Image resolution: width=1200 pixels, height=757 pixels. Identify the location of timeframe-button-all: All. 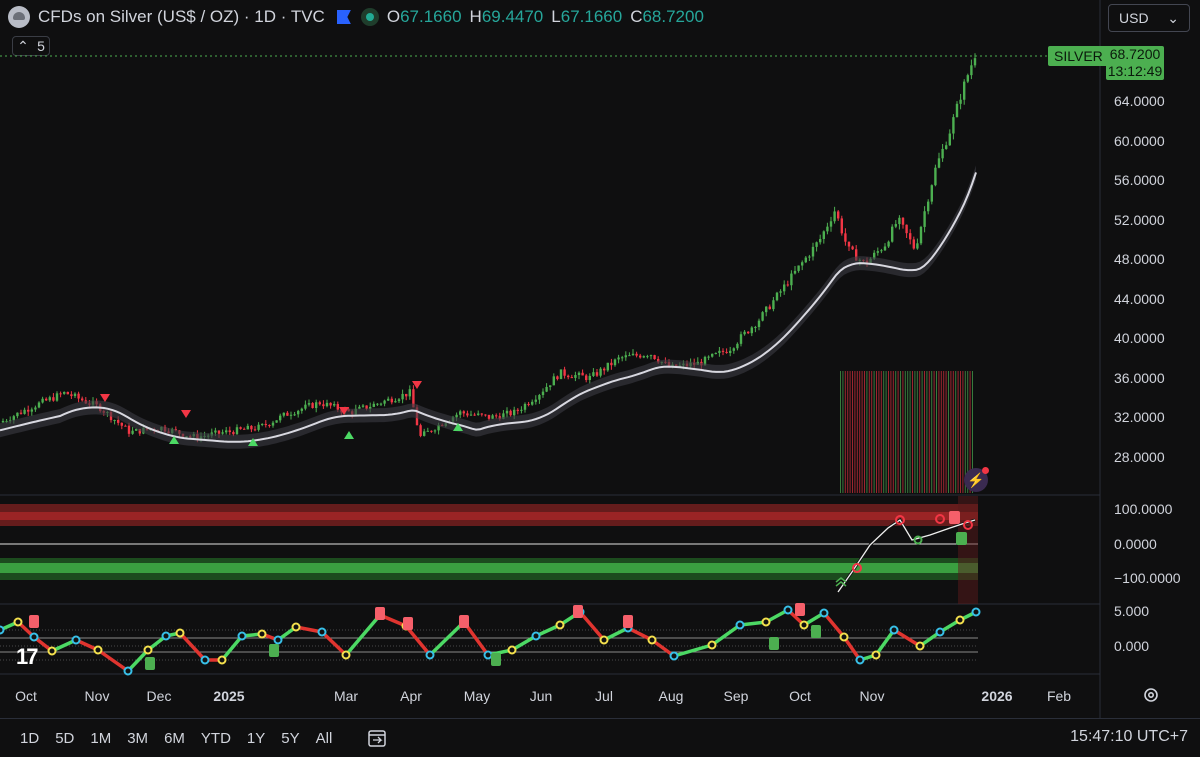
(324, 738).